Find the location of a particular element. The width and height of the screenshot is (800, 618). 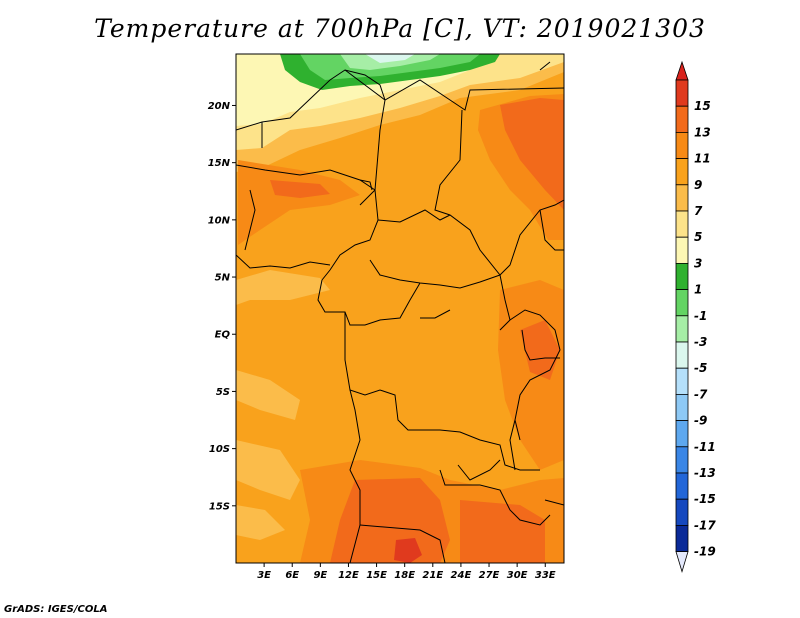

lon-tick-label: 12E is located at coordinates (348, 575).